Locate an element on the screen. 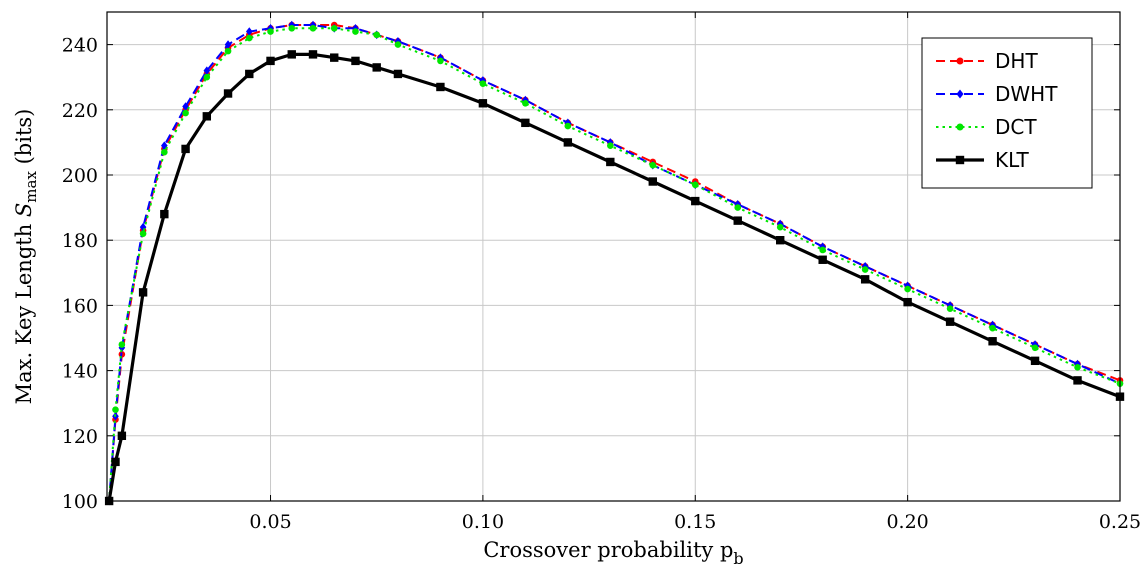 The height and width of the screenshot is (574, 1144). y-tick-label: 220 is located at coordinates (80, 111).